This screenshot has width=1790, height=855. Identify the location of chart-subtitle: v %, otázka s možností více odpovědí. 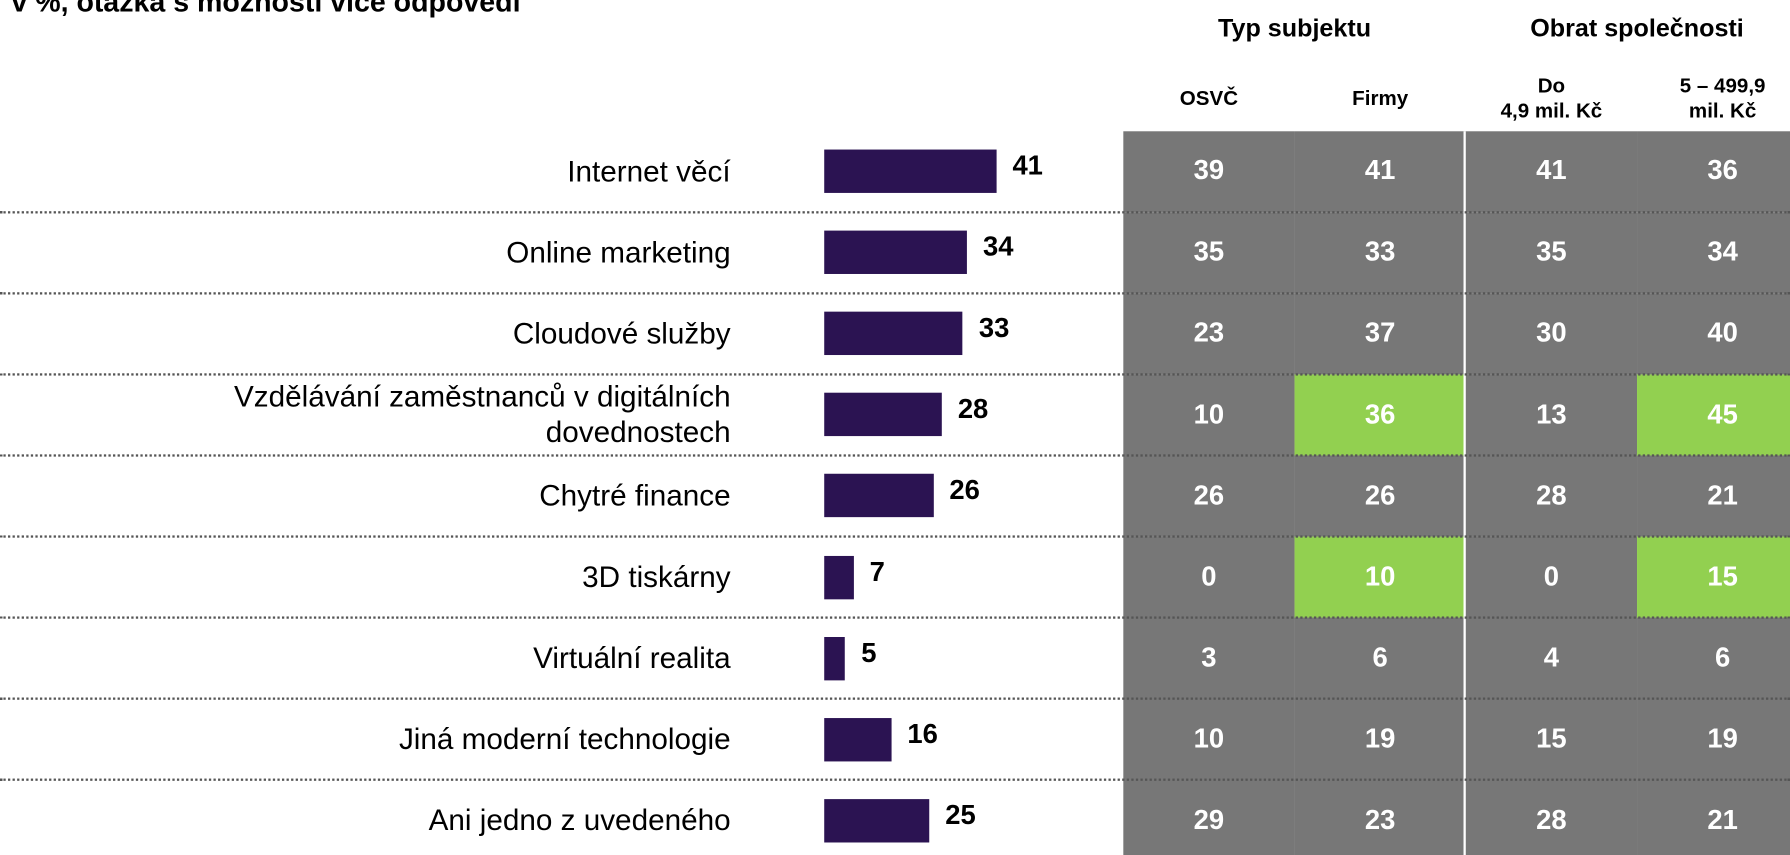
(266, 9).